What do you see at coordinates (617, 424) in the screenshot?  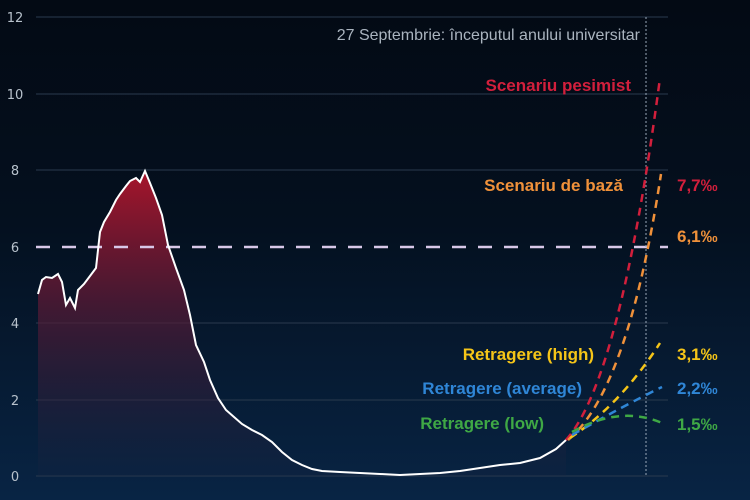 I see `proj-low` at bounding box center [617, 424].